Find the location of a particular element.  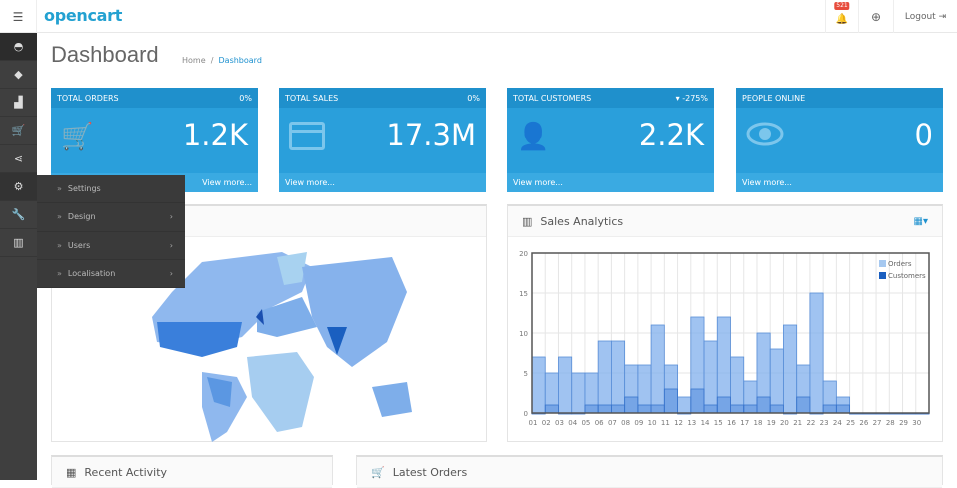

sidebar-item-tools: 🔧 is located at coordinates (18, 215).